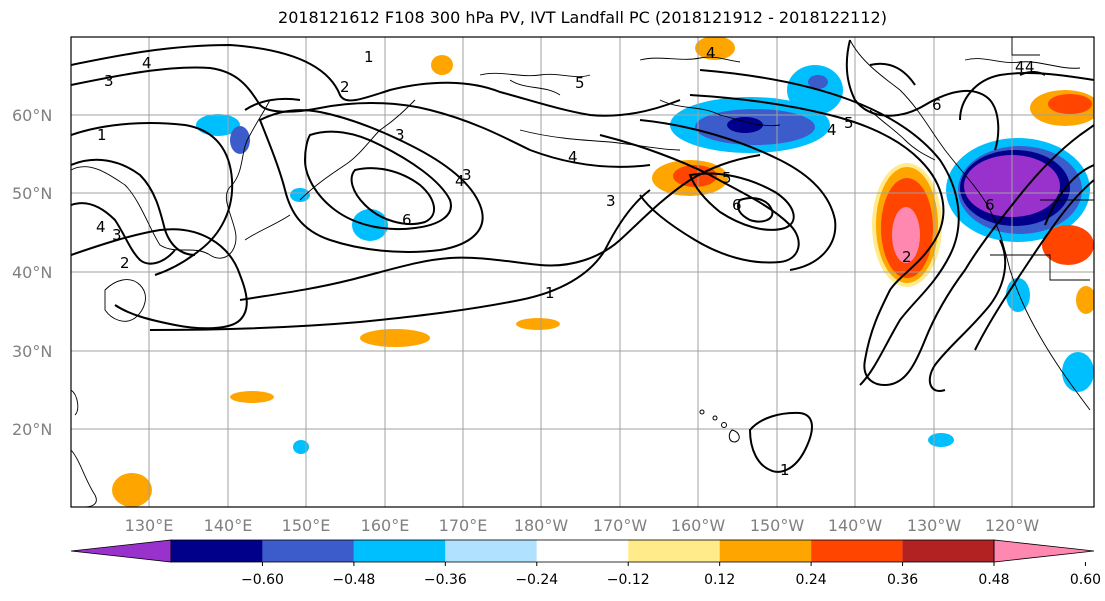 This screenshot has height=601, width=1105. Describe the element at coordinates (698, 525) in the screenshot. I see `lon-label: 160°W` at that location.